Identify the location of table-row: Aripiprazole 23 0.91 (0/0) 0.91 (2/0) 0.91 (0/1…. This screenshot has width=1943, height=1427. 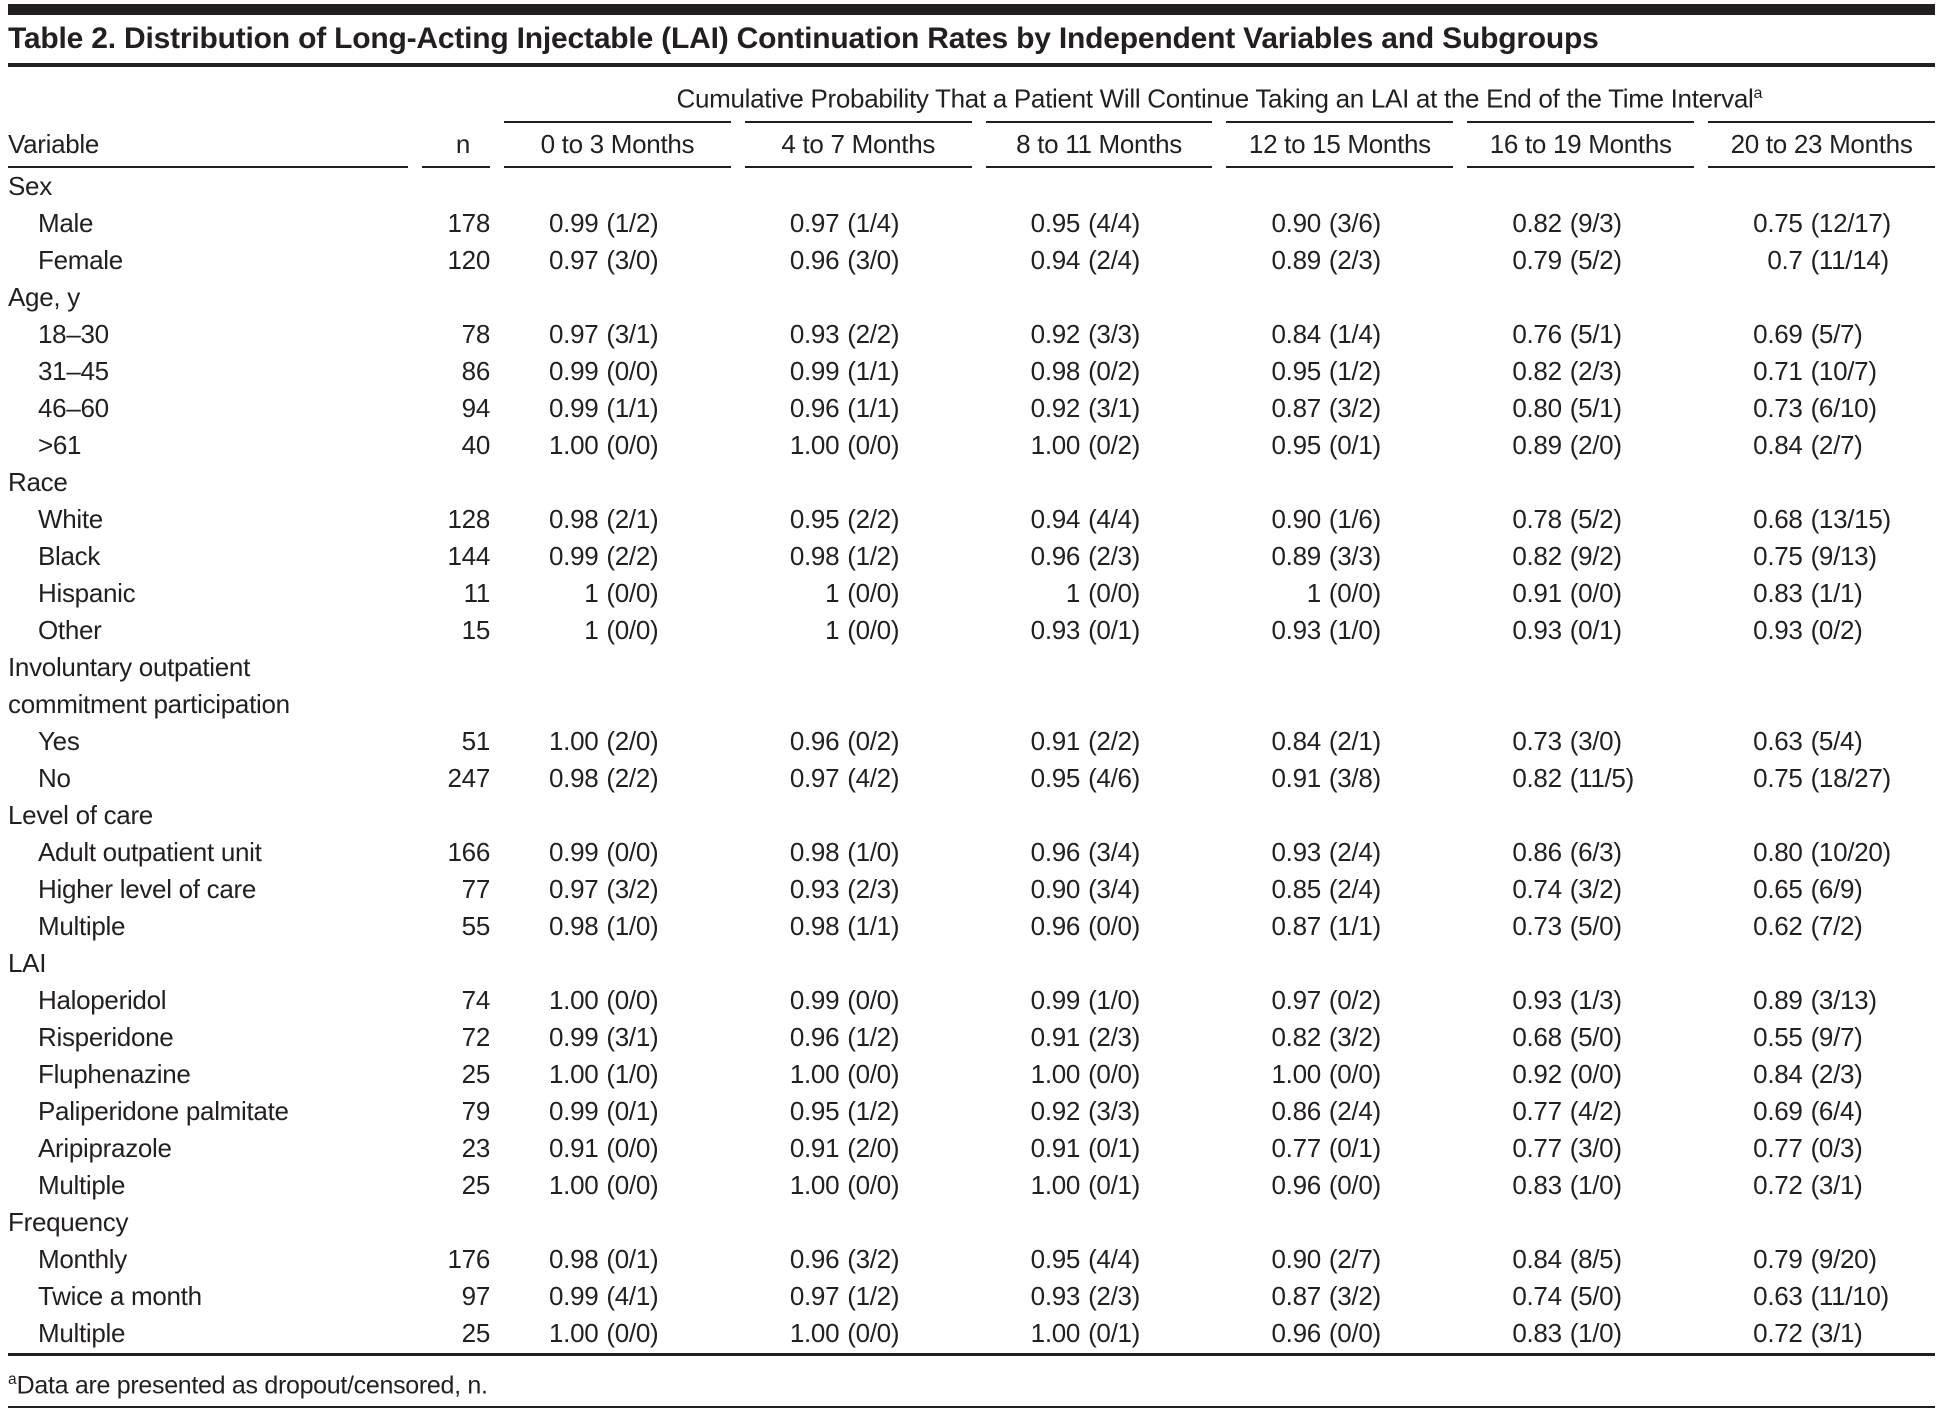
(971, 1148).